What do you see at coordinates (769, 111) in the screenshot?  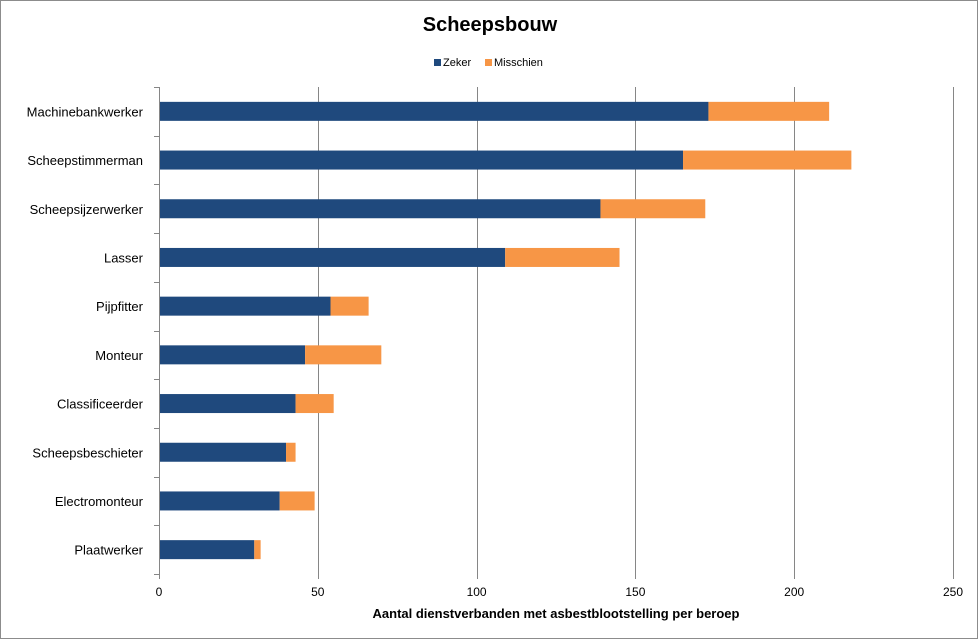 I see `bar-misschien-machinebankwerker` at bounding box center [769, 111].